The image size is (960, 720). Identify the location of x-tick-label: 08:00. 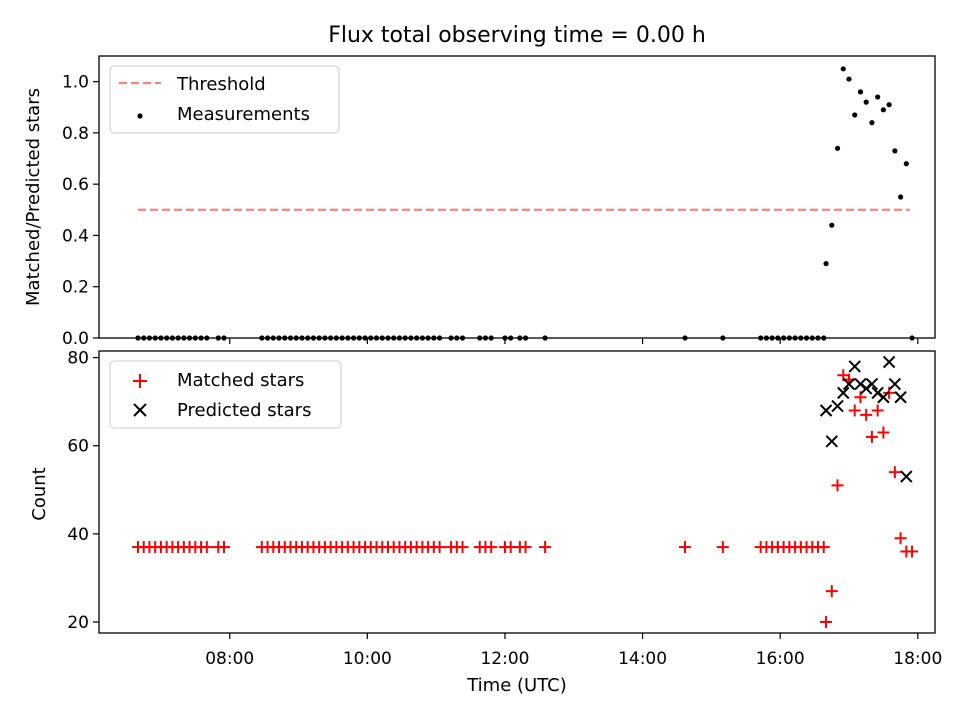
(229, 659).